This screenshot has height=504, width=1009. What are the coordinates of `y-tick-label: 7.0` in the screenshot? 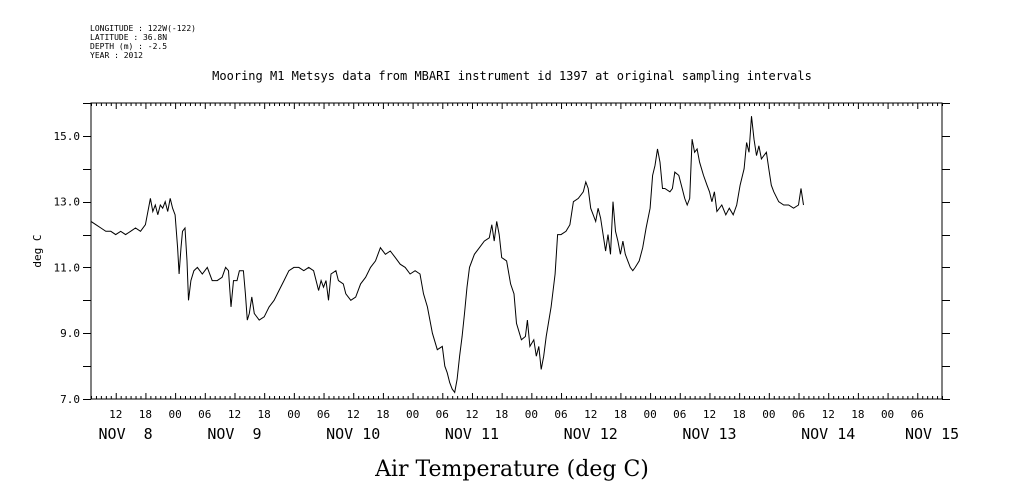 It's located at (70, 399).